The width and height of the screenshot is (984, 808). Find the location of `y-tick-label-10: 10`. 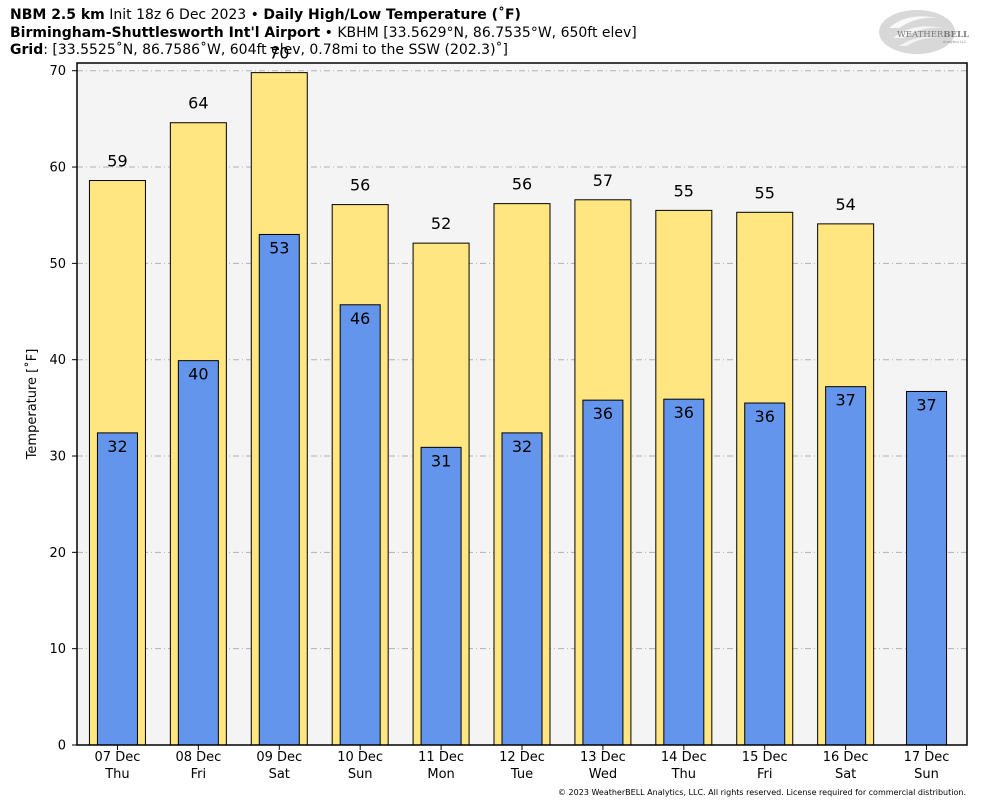

y-tick-label-10: 10 is located at coordinates (57, 649).